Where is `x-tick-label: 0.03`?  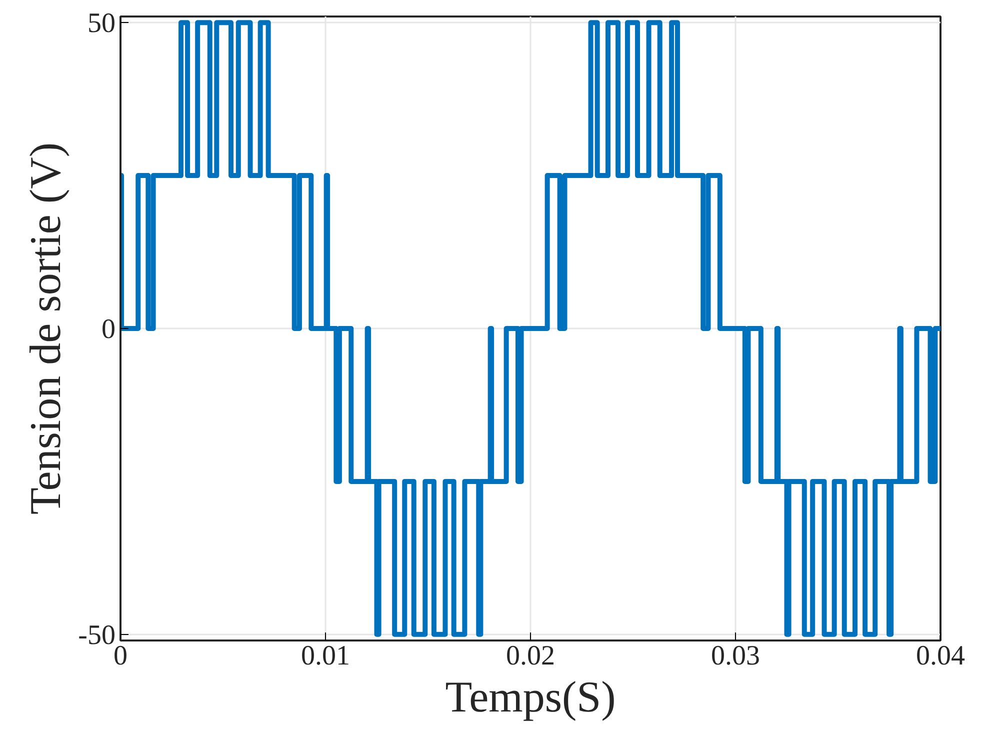 x-tick-label: 0.03 is located at coordinates (735, 656).